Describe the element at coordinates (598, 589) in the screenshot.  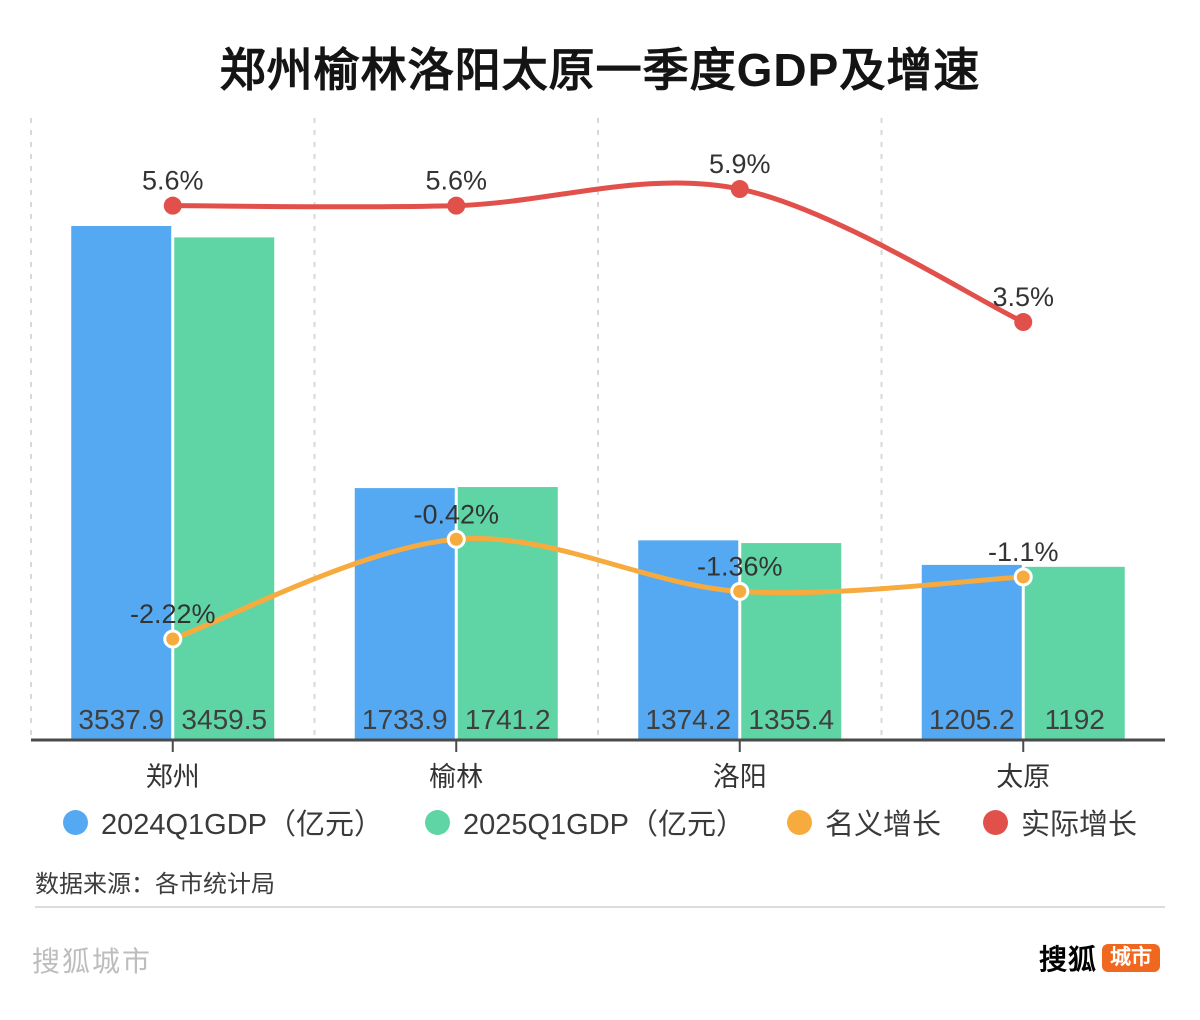
I see `nominal-growth-line` at that location.